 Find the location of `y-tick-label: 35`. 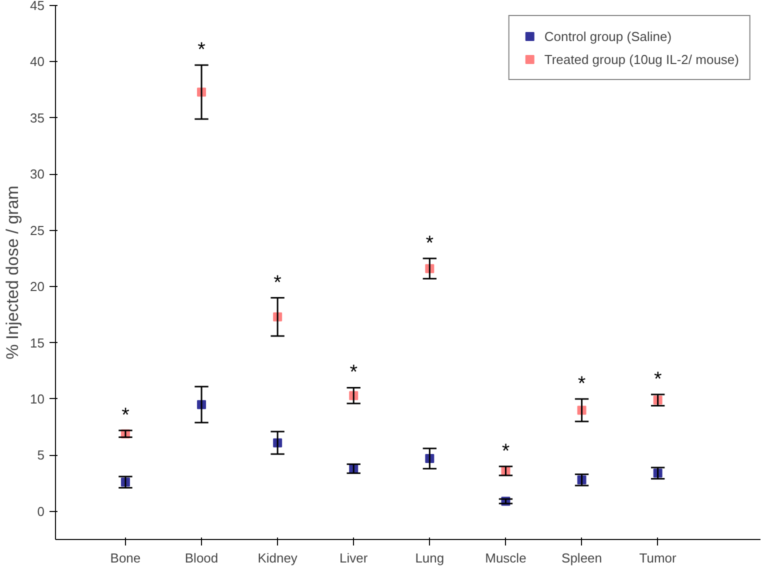

y-tick-label: 35 is located at coordinates (37, 118).